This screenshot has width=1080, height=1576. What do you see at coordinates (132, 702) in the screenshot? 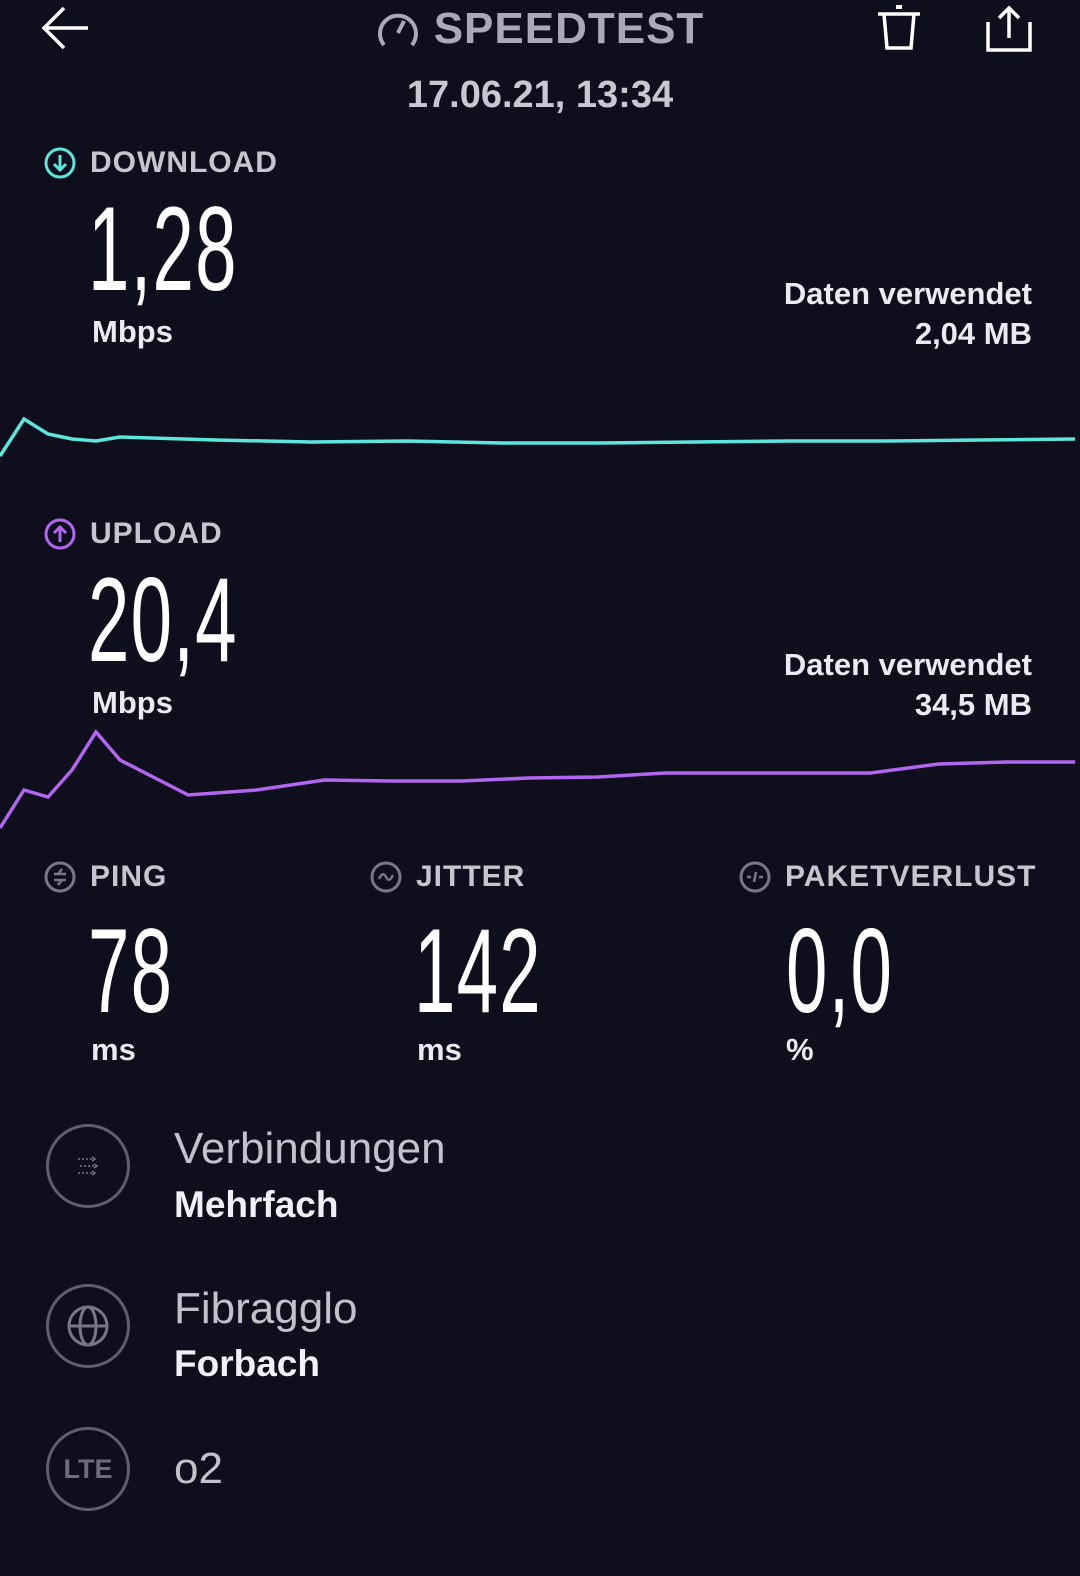
I see `upload-unit: Mbps` at bounding box center [132, 702].